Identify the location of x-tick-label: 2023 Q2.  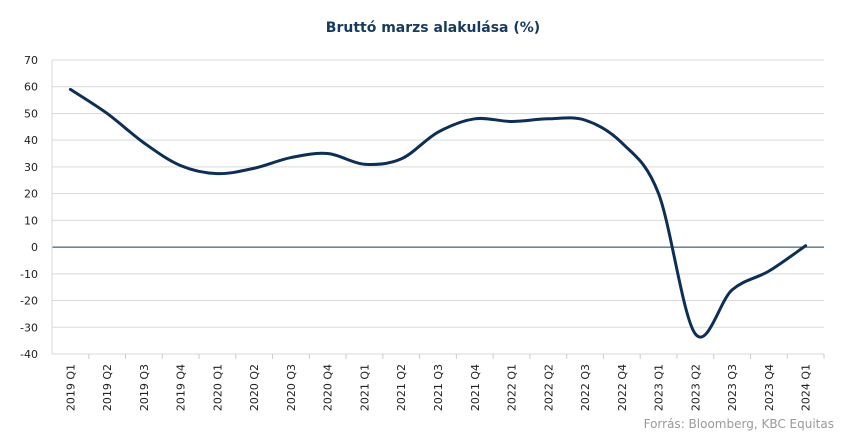
(695, 387).